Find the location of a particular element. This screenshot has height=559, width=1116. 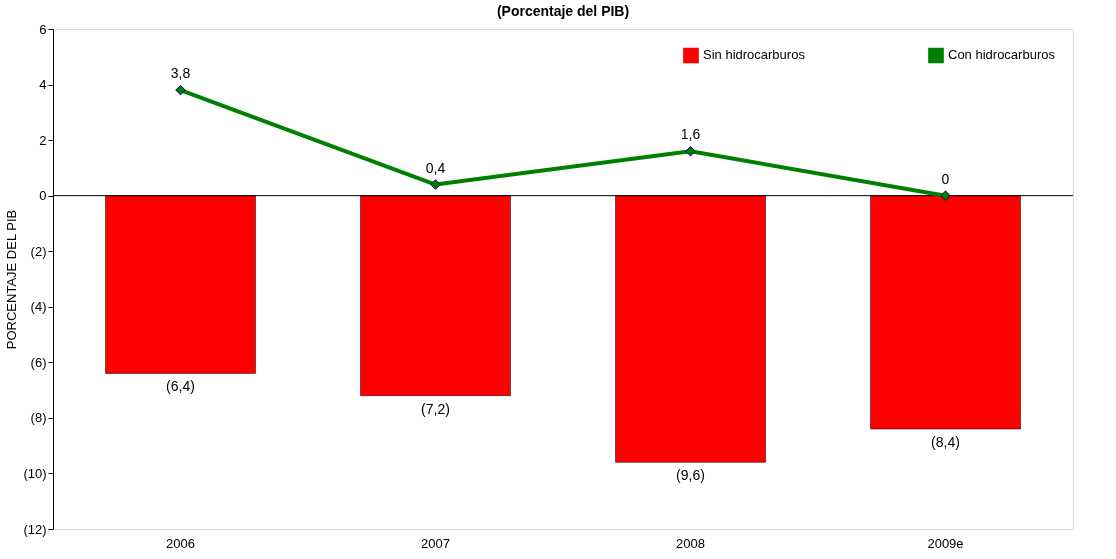

y-tick-label: (2) is located at coordinates (38, 251).